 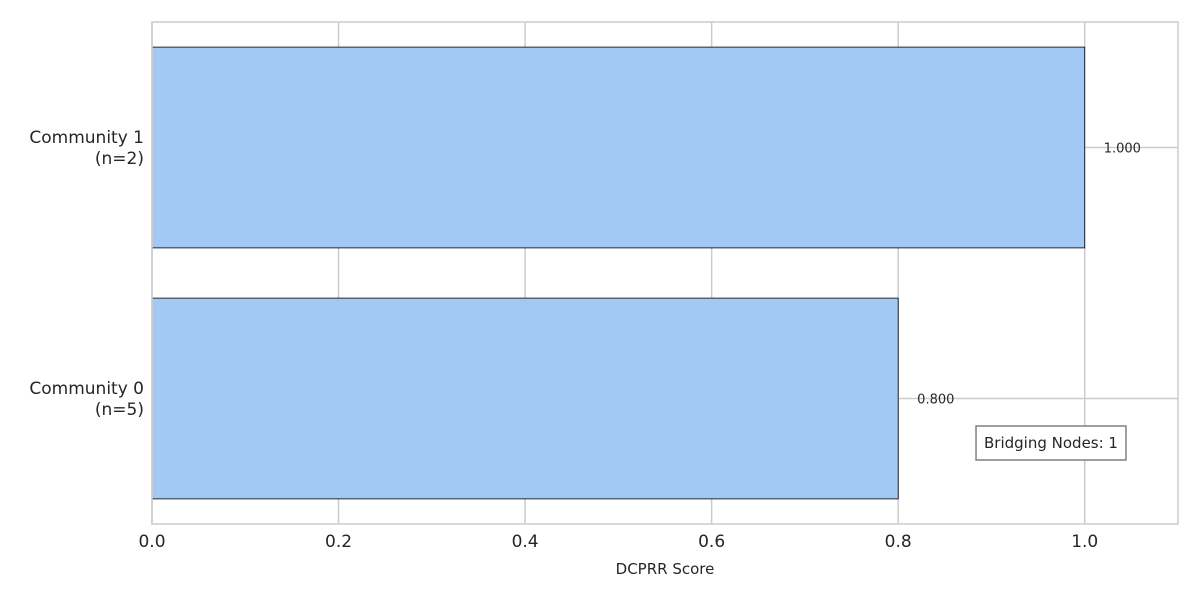 I want to click on x-tick-label: 1.0, so click(x=1084, y=542).